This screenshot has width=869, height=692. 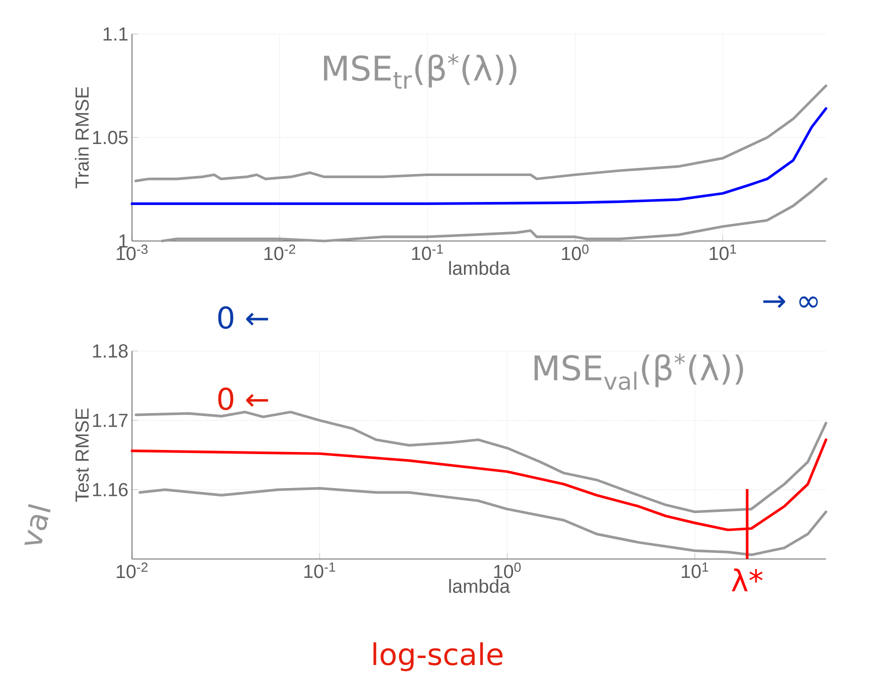 What do you see at coordinates (639, 372) in the screenshot?
I see `annotation: MSE$_{val}$(β$^{*}$(λ))` at bounding box center [639, 372].